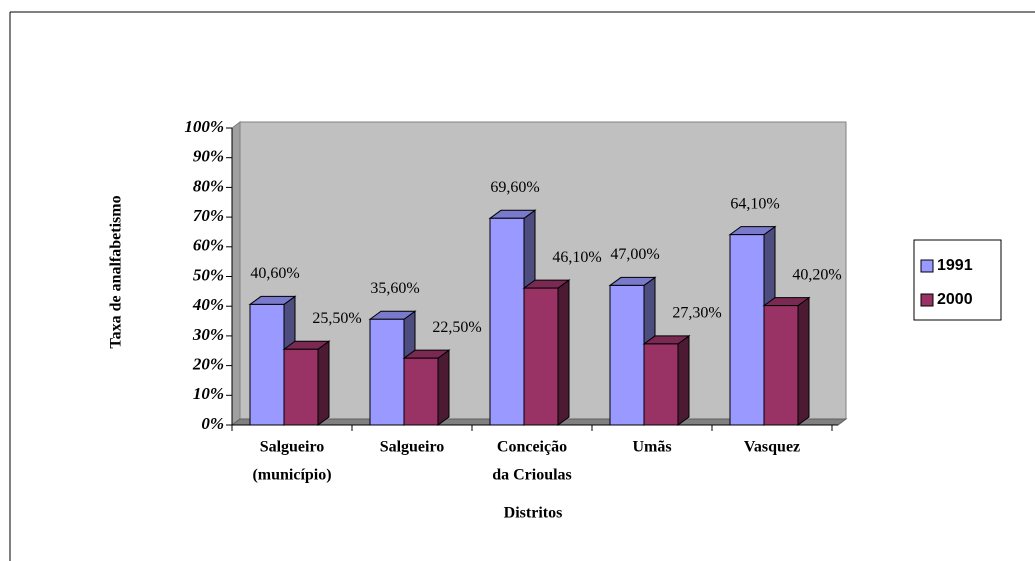  I want to click on value-label: 27,30%, so click(696, 313).